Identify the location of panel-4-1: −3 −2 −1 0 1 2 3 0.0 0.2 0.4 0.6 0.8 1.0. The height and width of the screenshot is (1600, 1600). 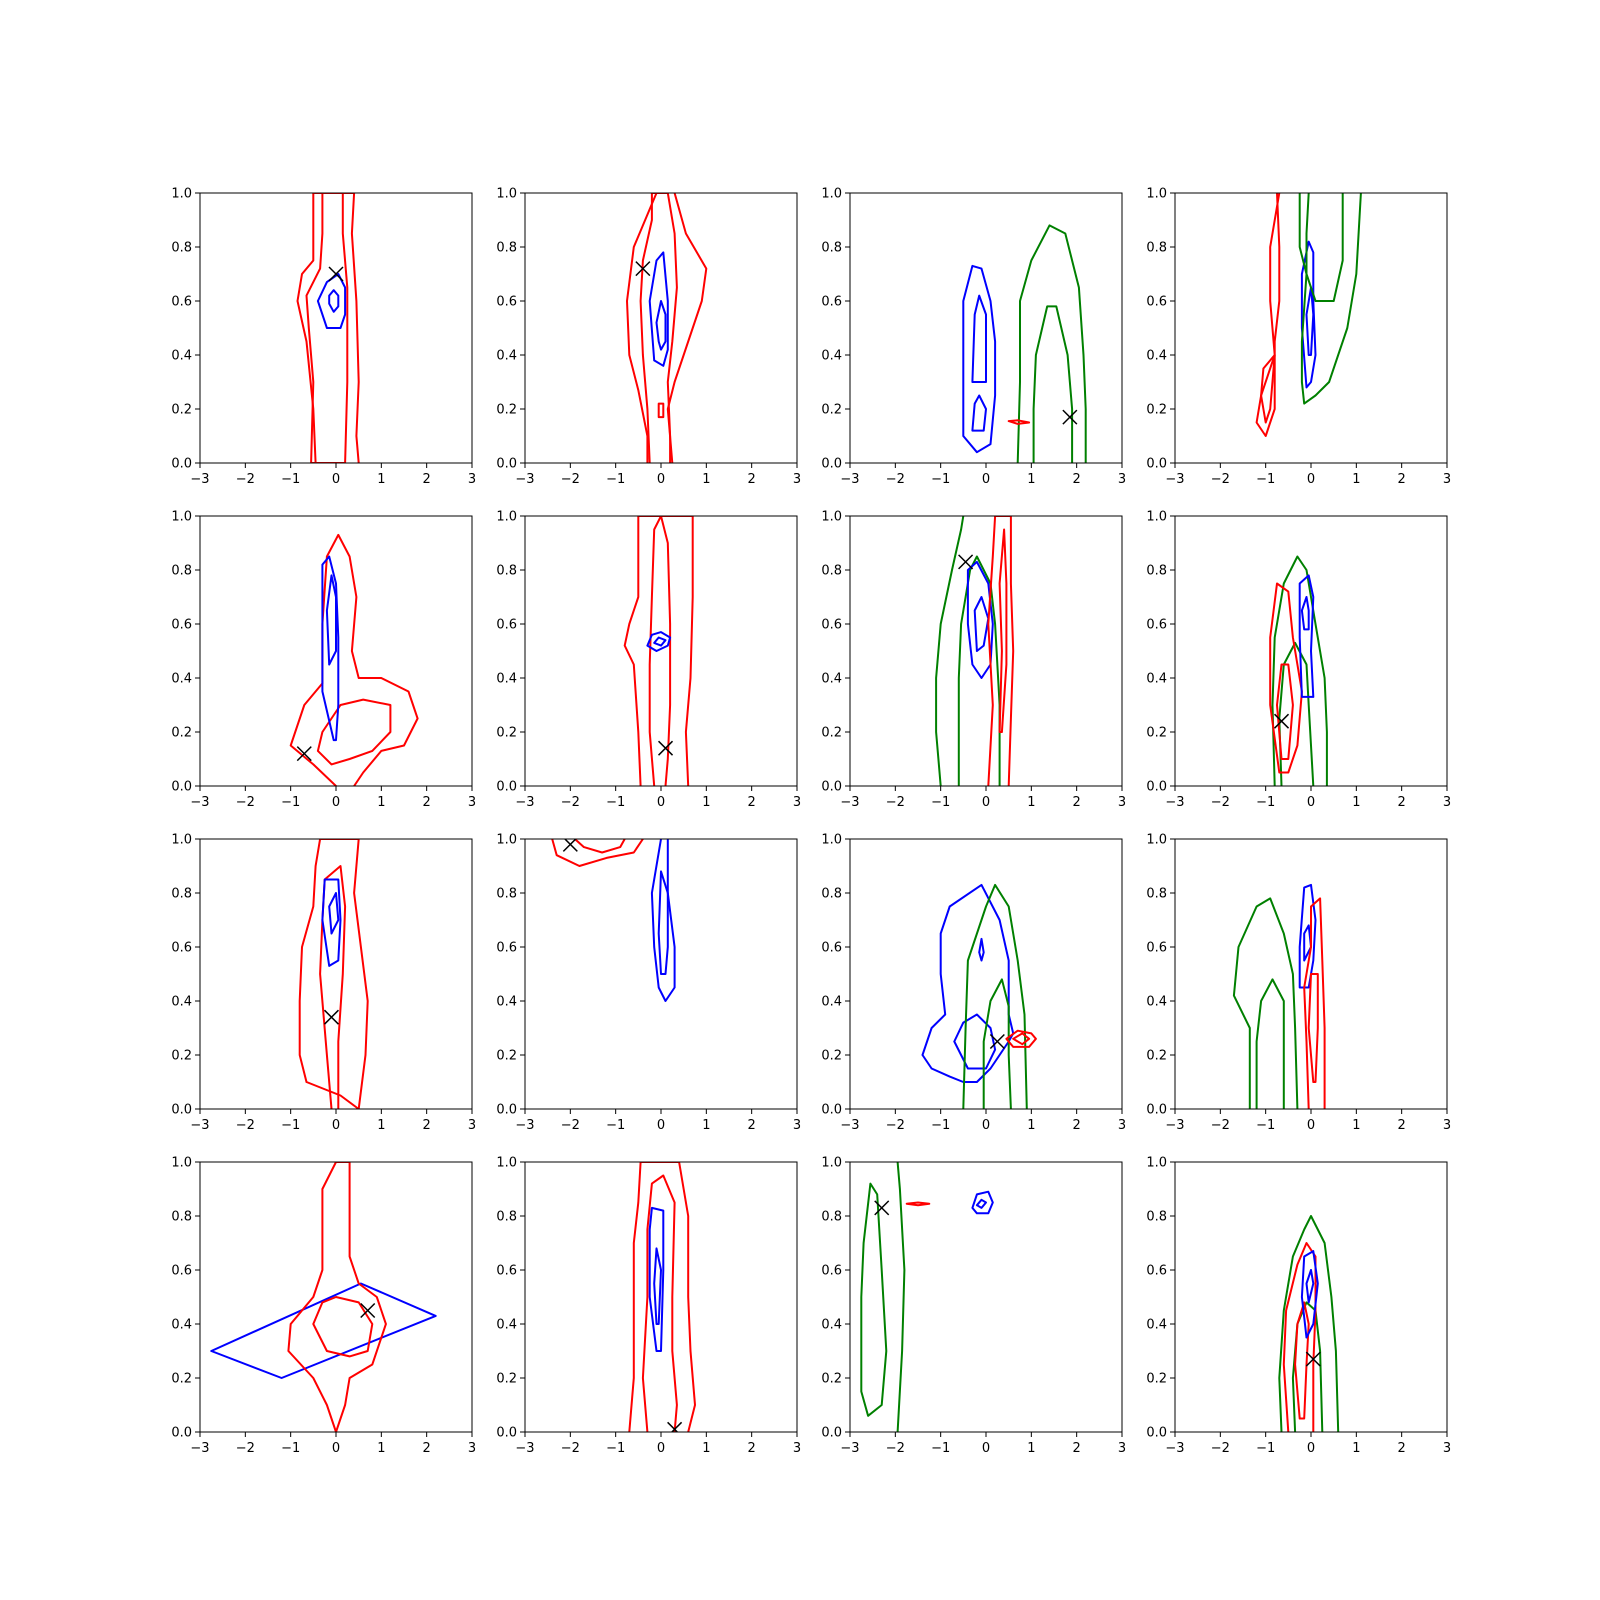
(323, 1306).